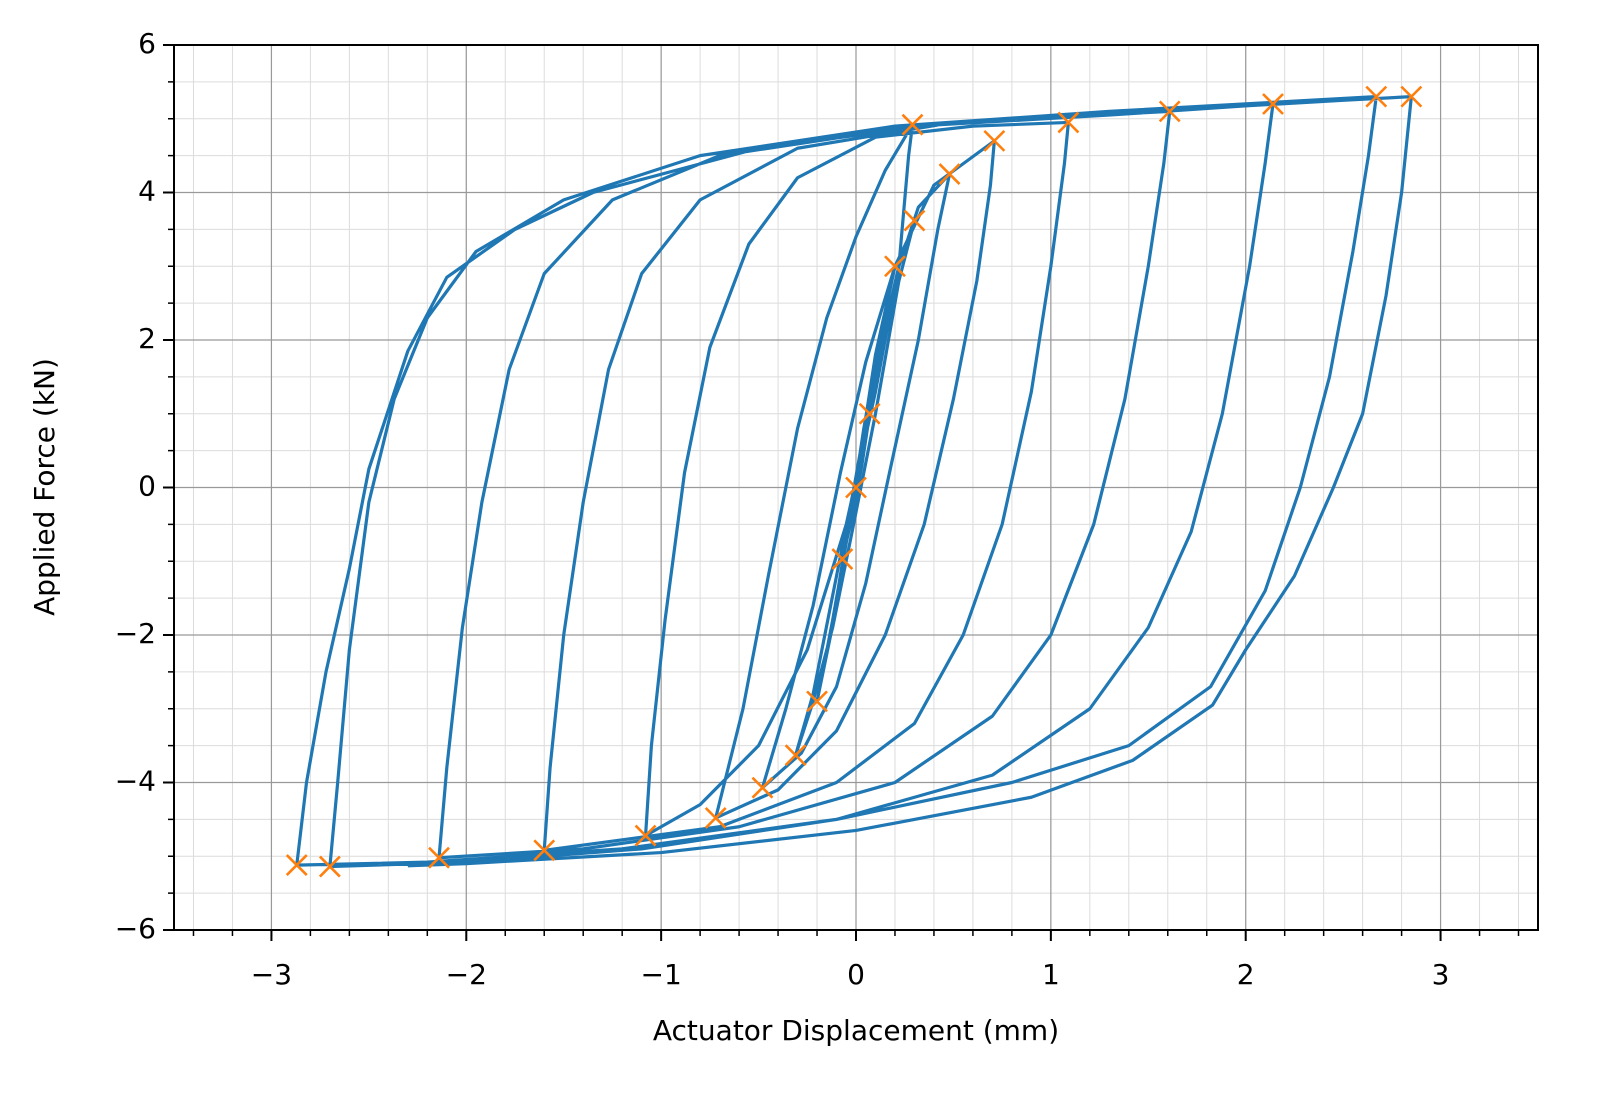 This screenshot has width=1602, height=1107. What do you see at coordinates (44, 487) in the screenshot?
I see `y-axis-label: Applied Force (kN)` at bounding box center [44, 487].